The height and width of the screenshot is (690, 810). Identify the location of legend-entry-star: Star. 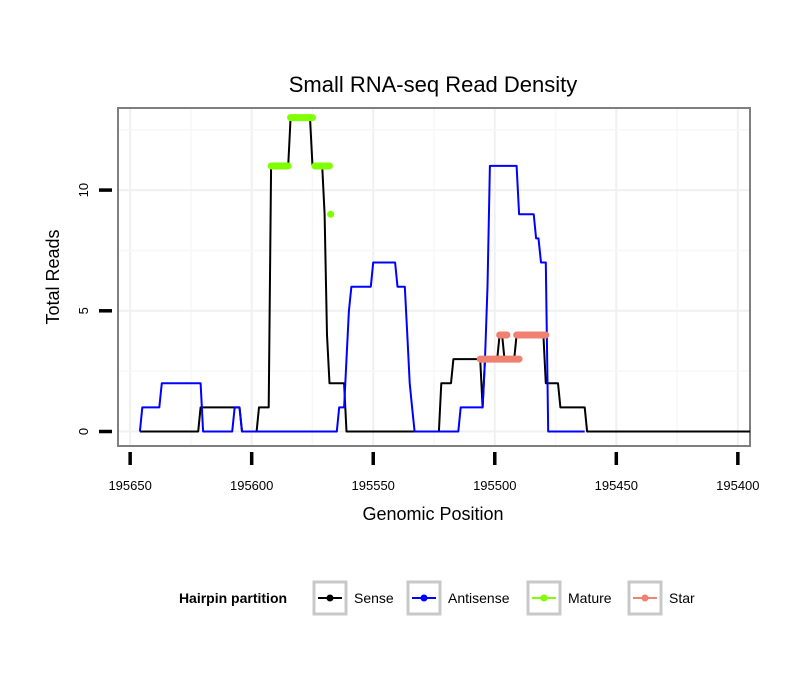
(661, 598).